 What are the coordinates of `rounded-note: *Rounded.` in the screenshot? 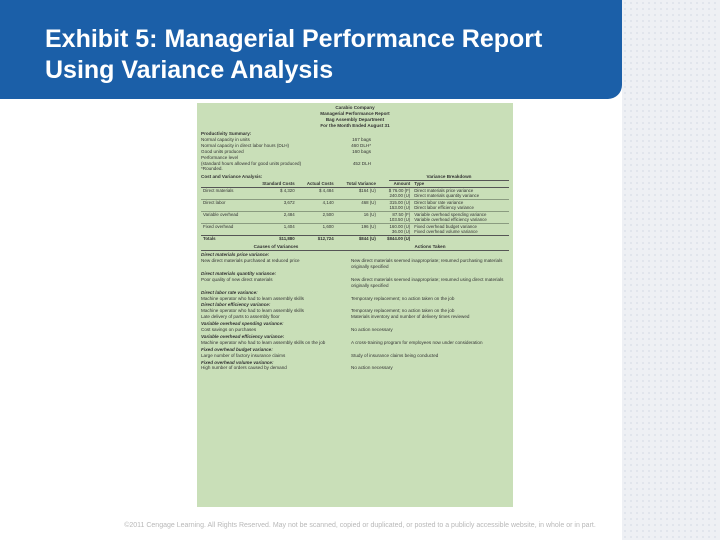 It's located at (212, 169).